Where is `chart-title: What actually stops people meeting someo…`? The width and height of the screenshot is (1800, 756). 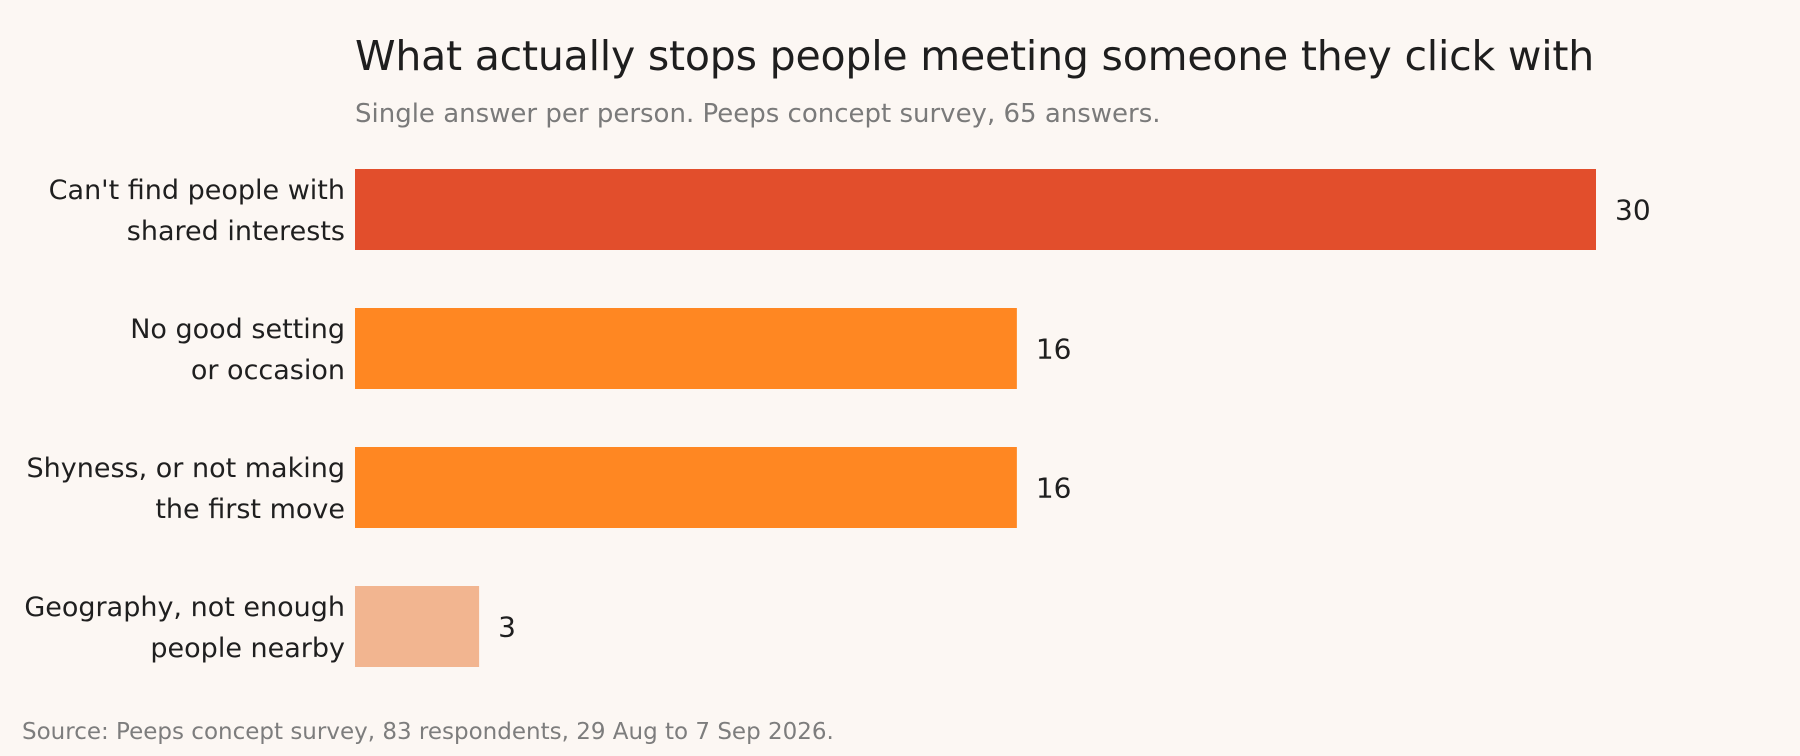
chart-title: What actually stops people meeting someo… is located at coordinates (975, 56).